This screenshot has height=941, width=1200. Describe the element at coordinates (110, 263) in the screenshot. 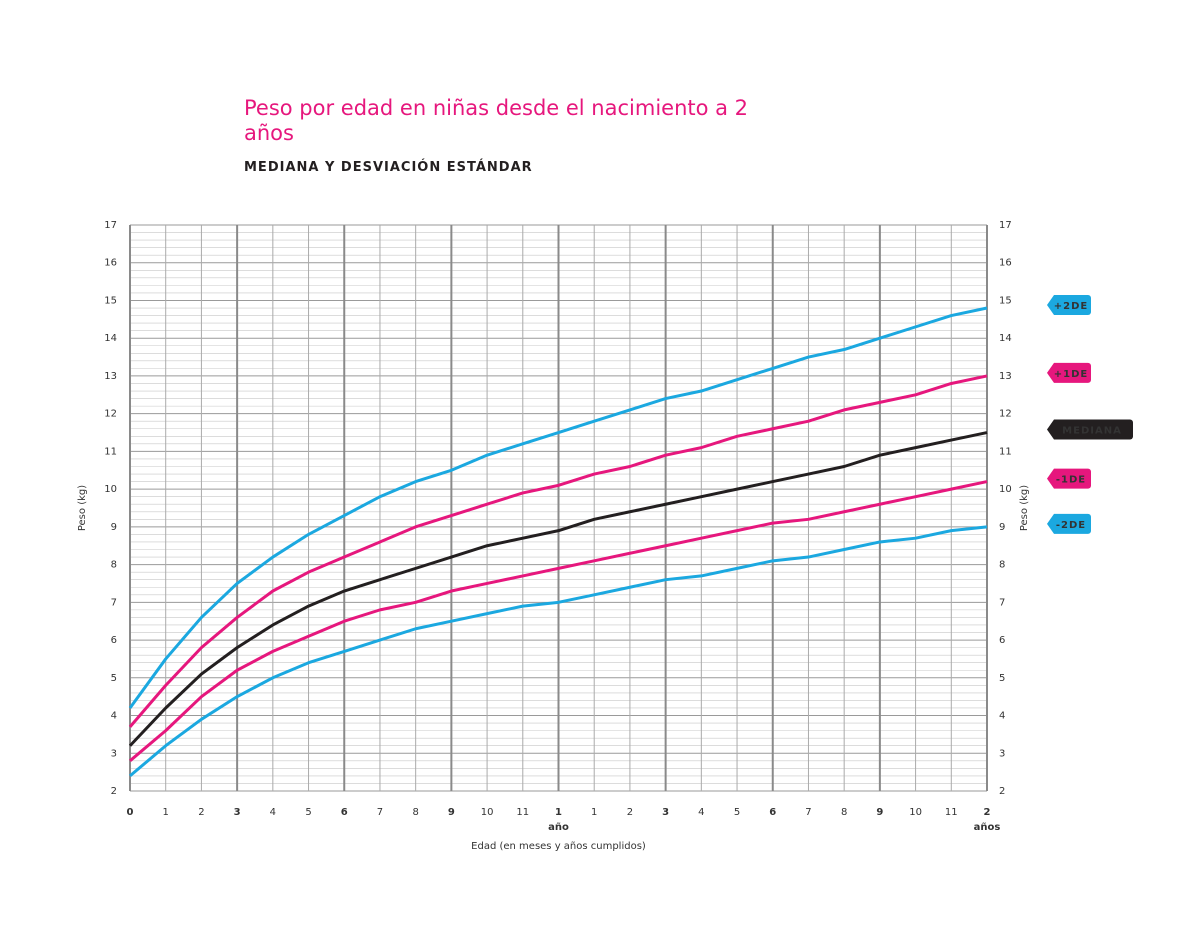

I see `y-tick-label: 16` at that location.